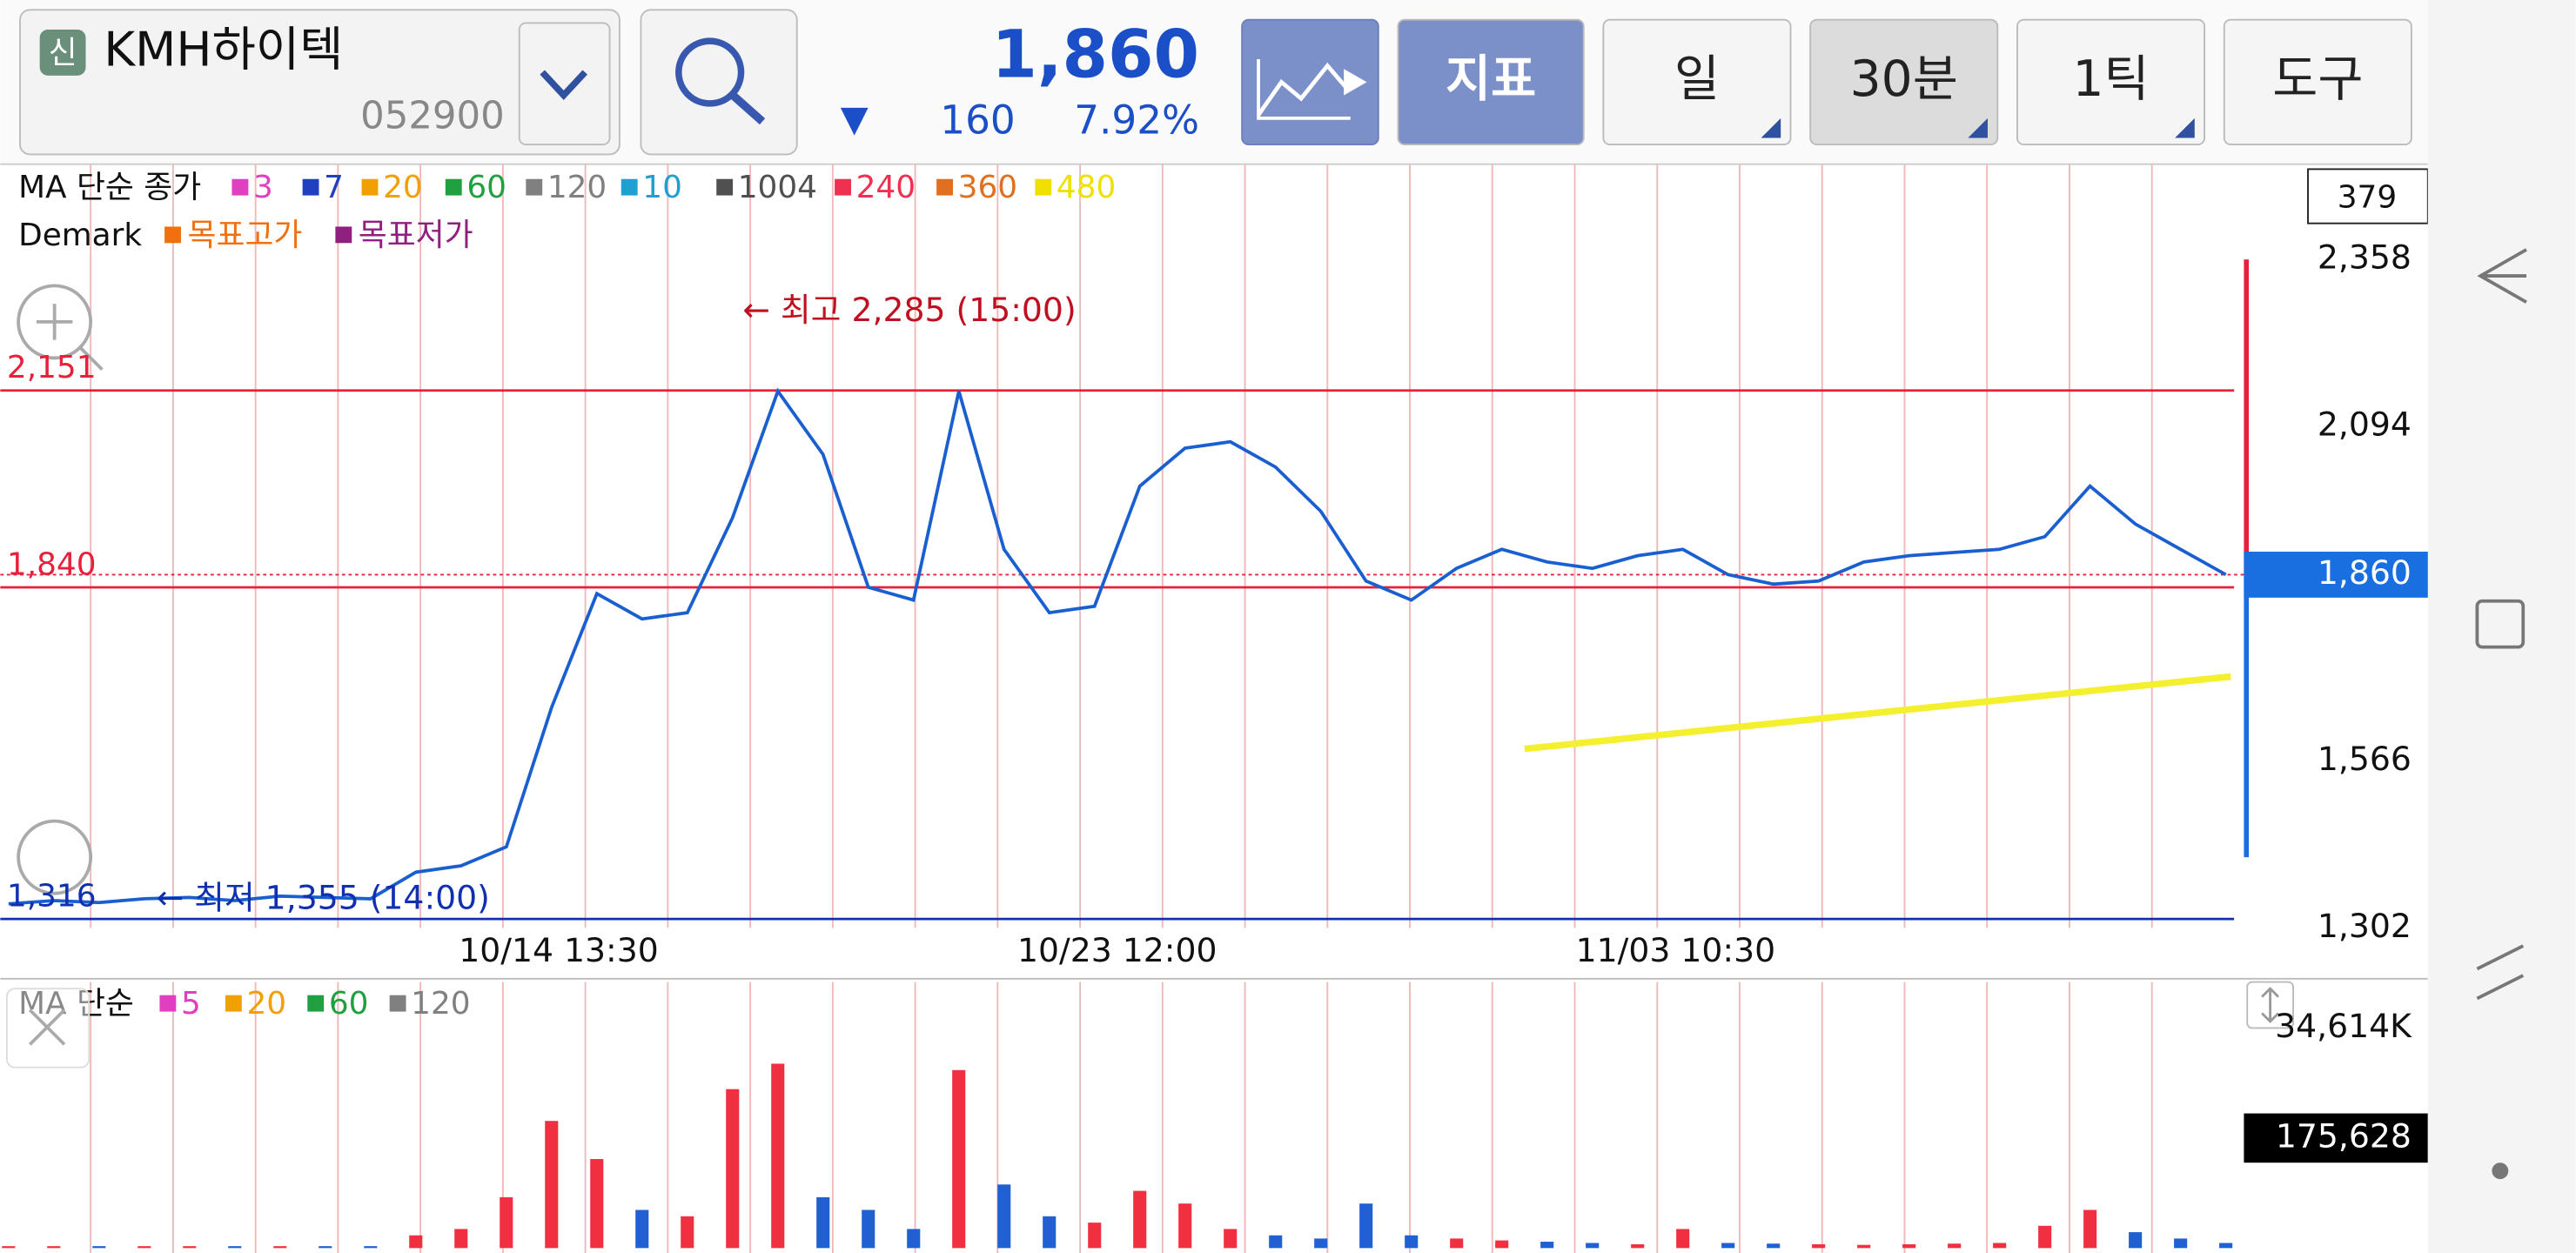 The image size is (2576, 1253). Describe the element at coordinates (416, 235) in the screenshot. I see `legend-item: 목표저가` at that location.